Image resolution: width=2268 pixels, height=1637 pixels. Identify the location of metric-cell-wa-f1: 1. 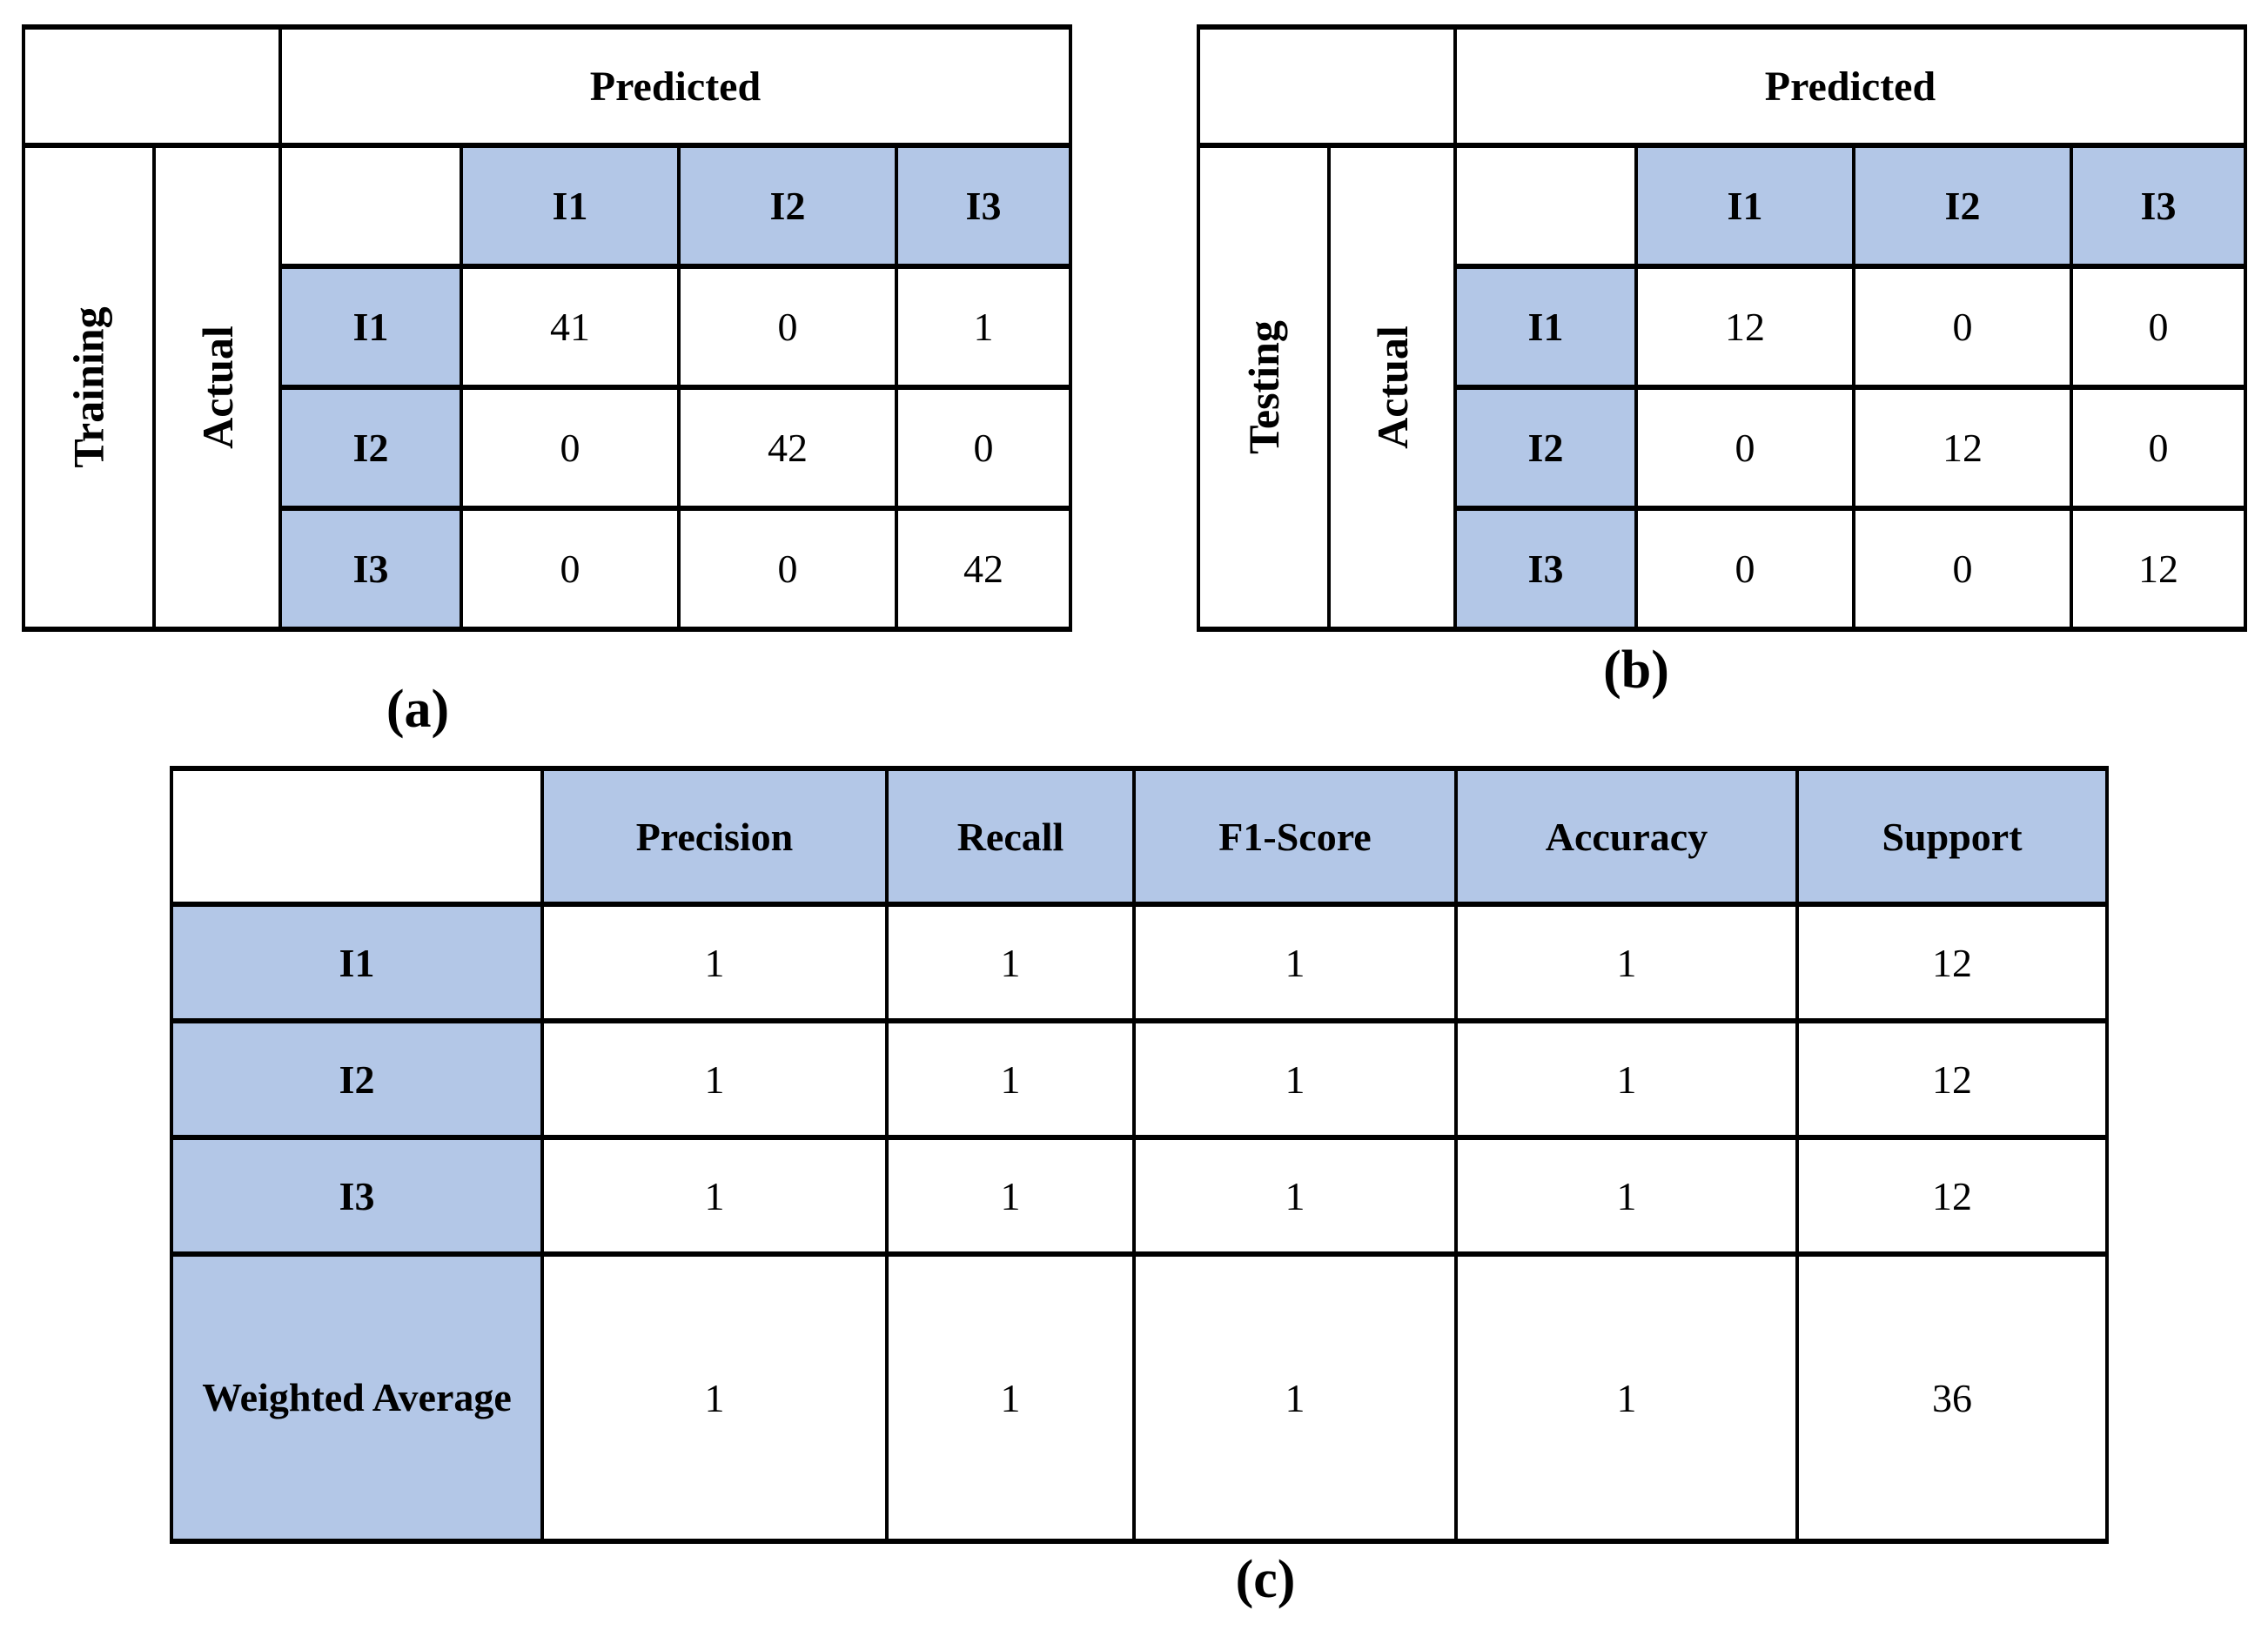
(1295, 1397).